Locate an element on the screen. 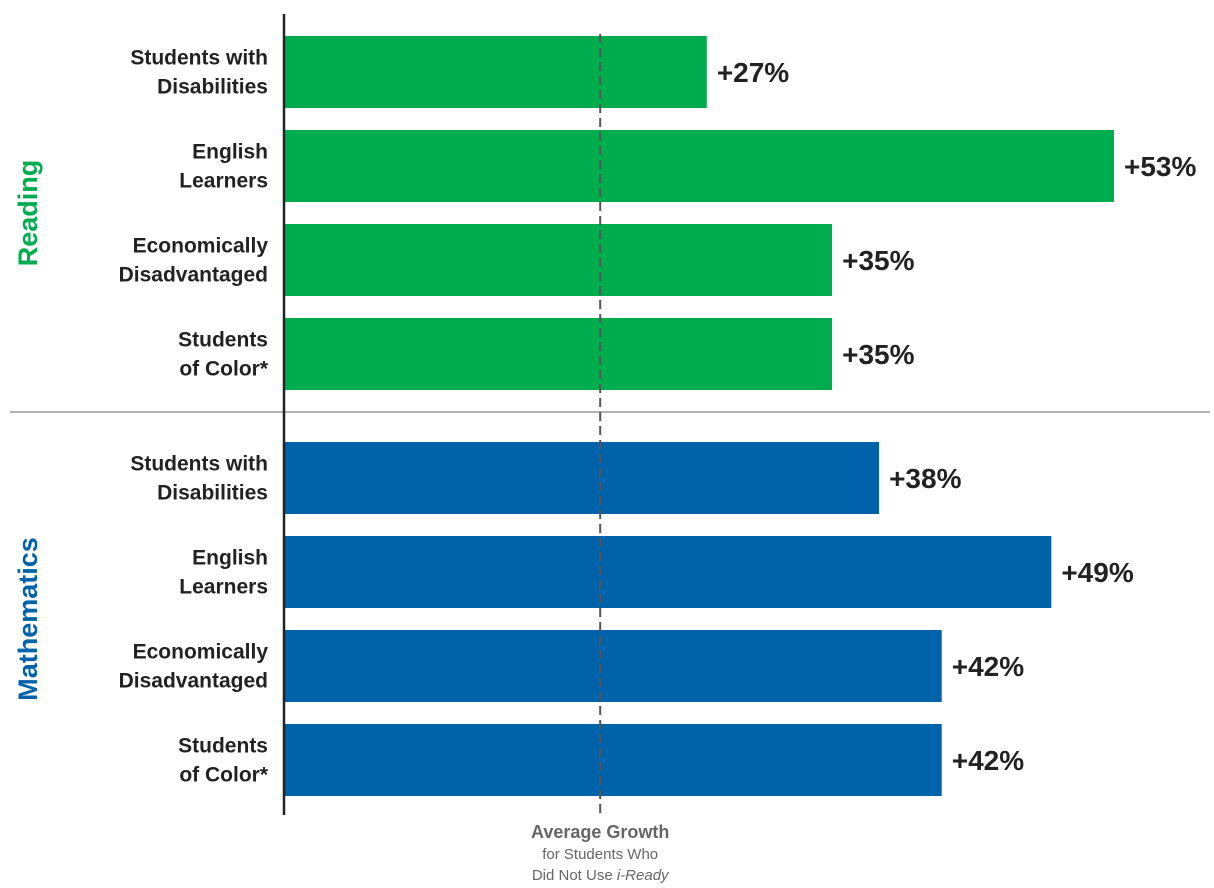  iready-product-name: i-Ready is located at coordinates (643, 875).